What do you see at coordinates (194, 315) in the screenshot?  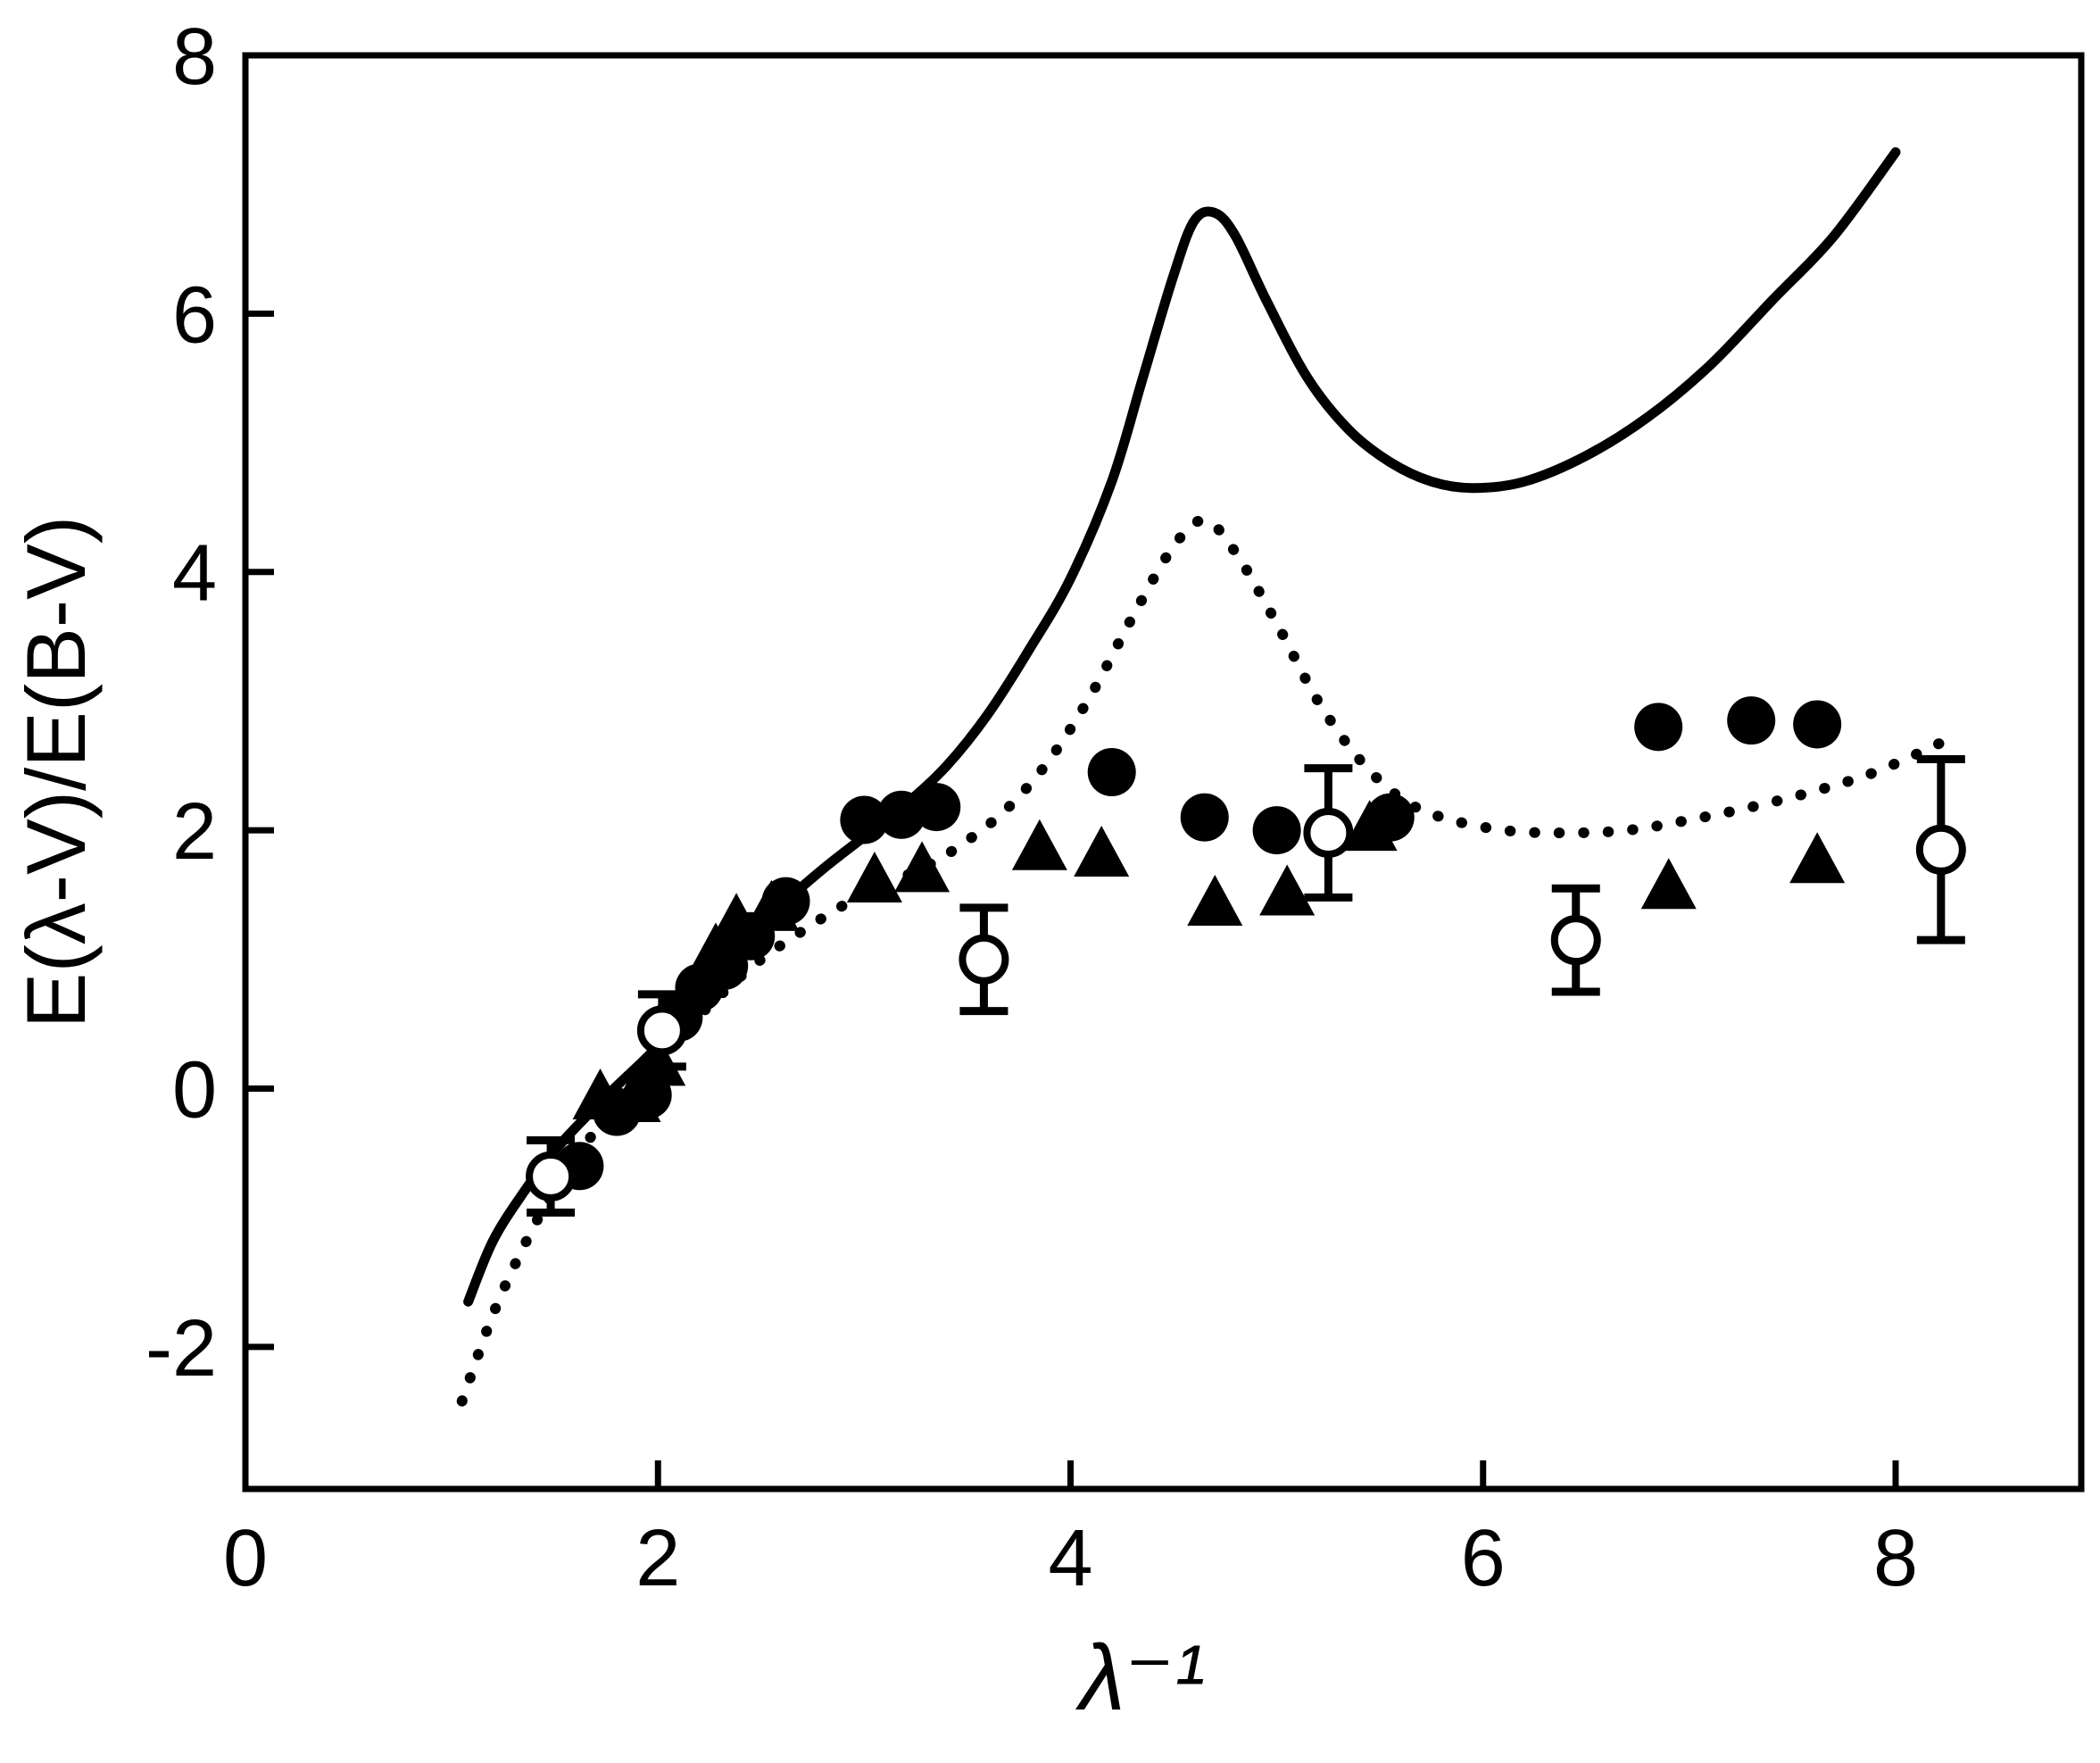 I see `y-tick-label: 6` at bounding box center [194, 315].